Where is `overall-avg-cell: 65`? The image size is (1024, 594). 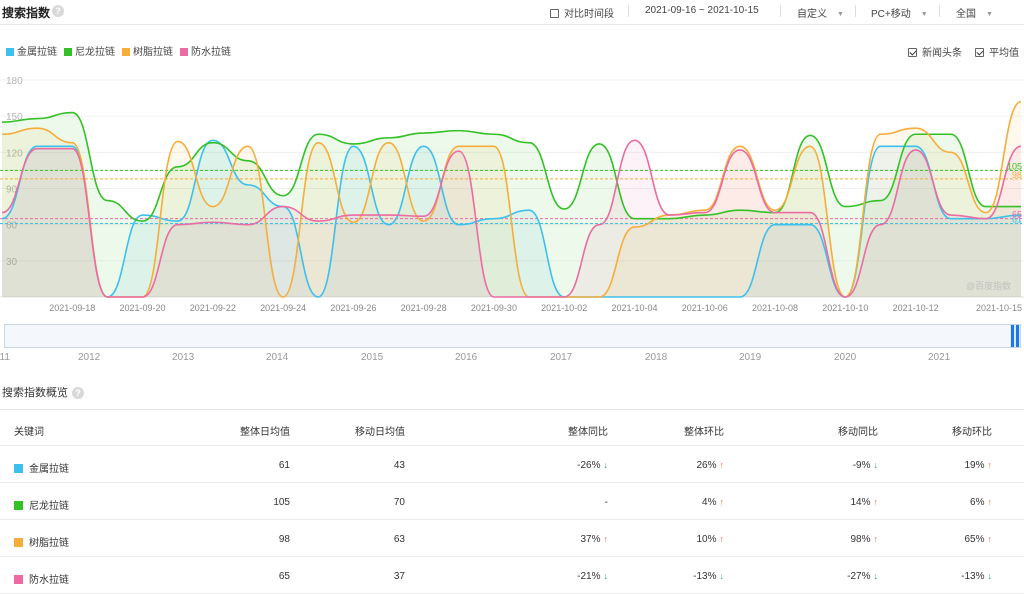 overall-avg-cell: 65 is located at coordinates (284, 576).